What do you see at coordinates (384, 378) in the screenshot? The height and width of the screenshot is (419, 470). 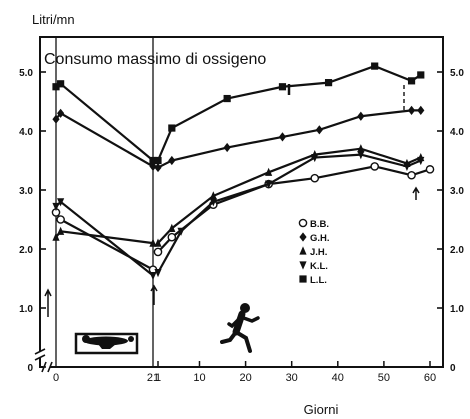 I see `x-tick-label: 50` at bounding box center [384, 378].